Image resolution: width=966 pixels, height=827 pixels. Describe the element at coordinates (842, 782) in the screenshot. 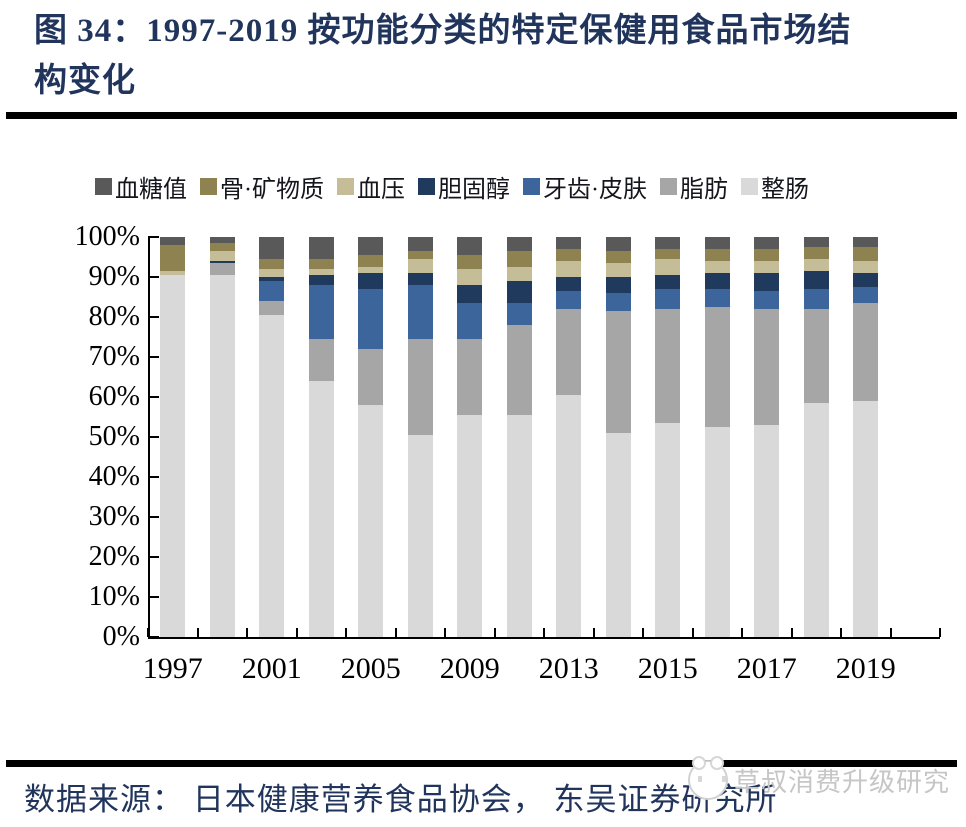

I see `watermark-text: 草叔消费升级研究` at that location.